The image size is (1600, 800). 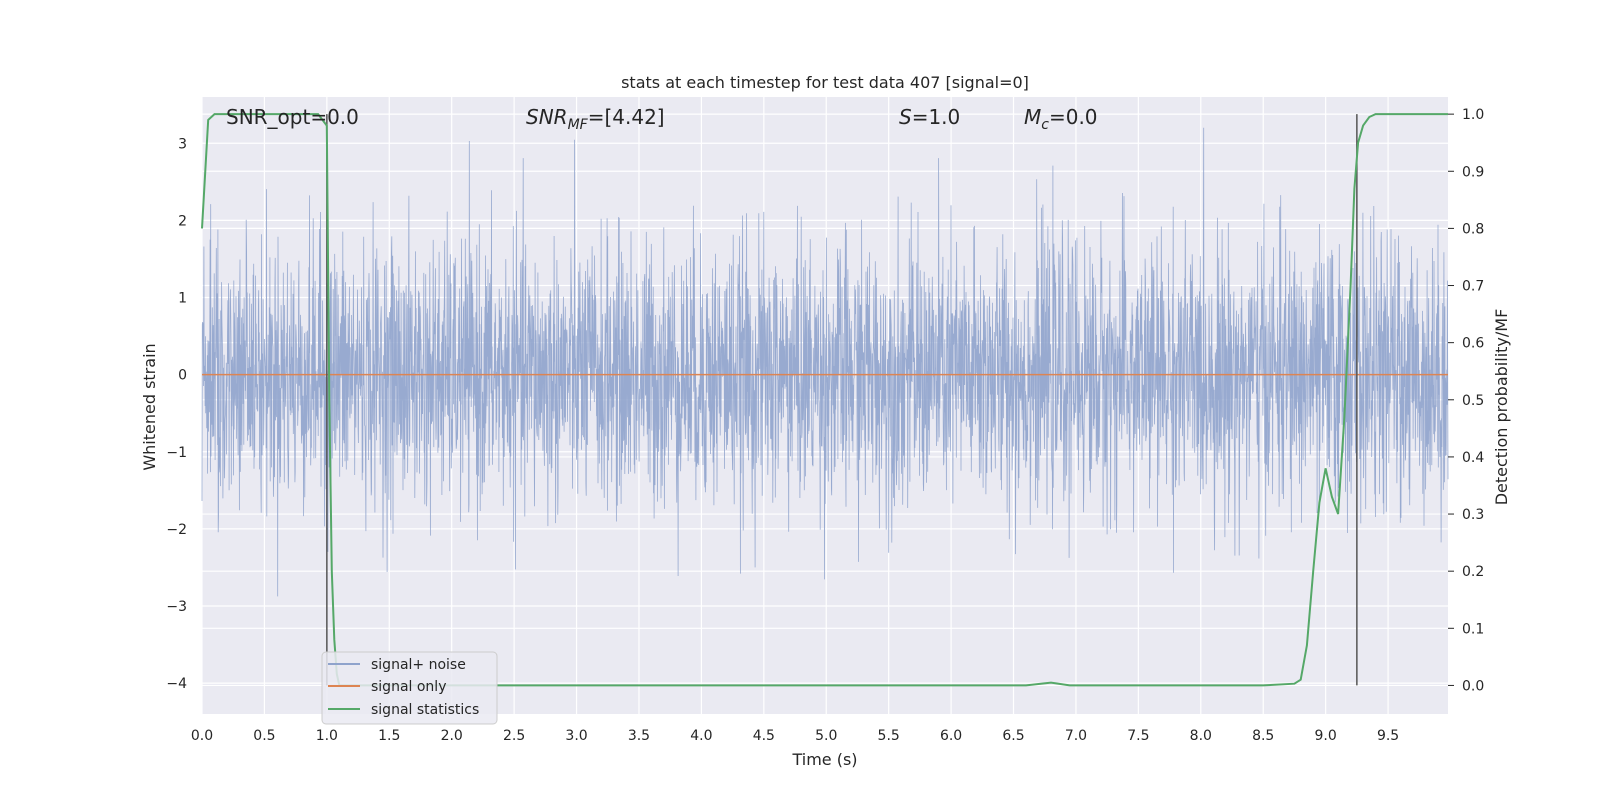 I want to click on annotation-s: S=1.0, so click(x=929, y=117).